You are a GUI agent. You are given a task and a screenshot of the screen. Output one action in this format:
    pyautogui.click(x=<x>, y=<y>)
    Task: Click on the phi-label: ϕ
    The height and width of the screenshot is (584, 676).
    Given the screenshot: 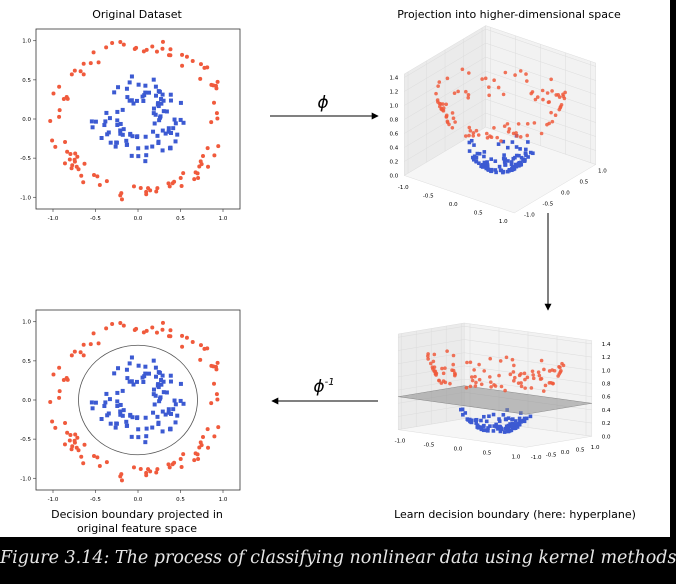 What is the action you would take?
    pyautogui.click(x=322, y=103)
    